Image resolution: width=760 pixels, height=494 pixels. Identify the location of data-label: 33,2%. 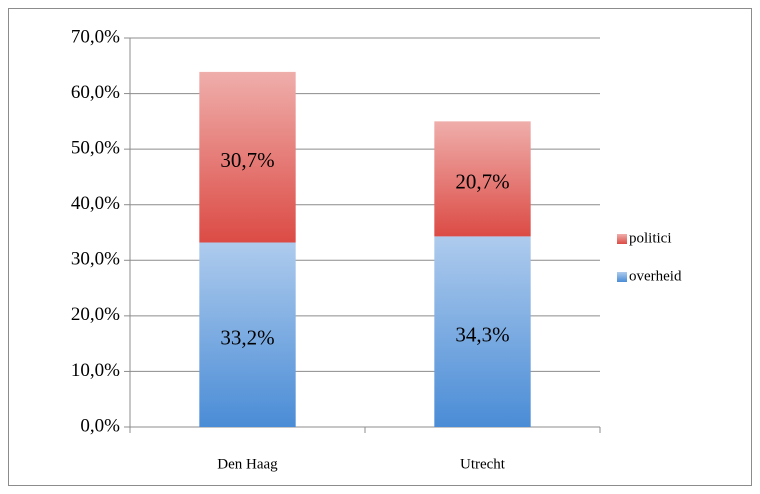
(247, 338).